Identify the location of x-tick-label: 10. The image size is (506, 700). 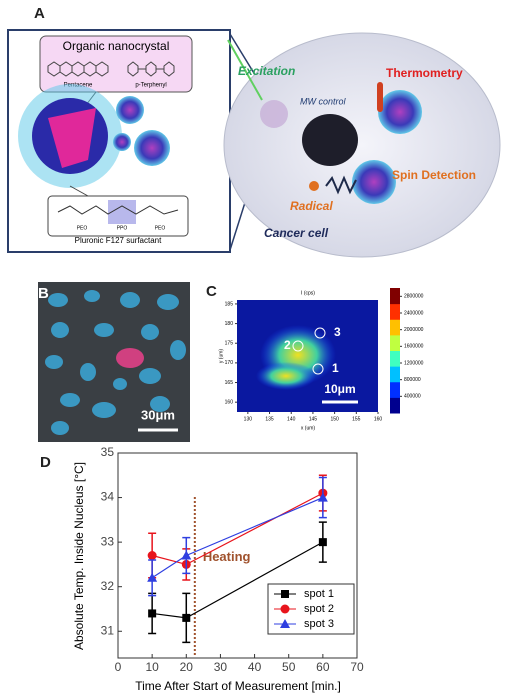
(152, 667).